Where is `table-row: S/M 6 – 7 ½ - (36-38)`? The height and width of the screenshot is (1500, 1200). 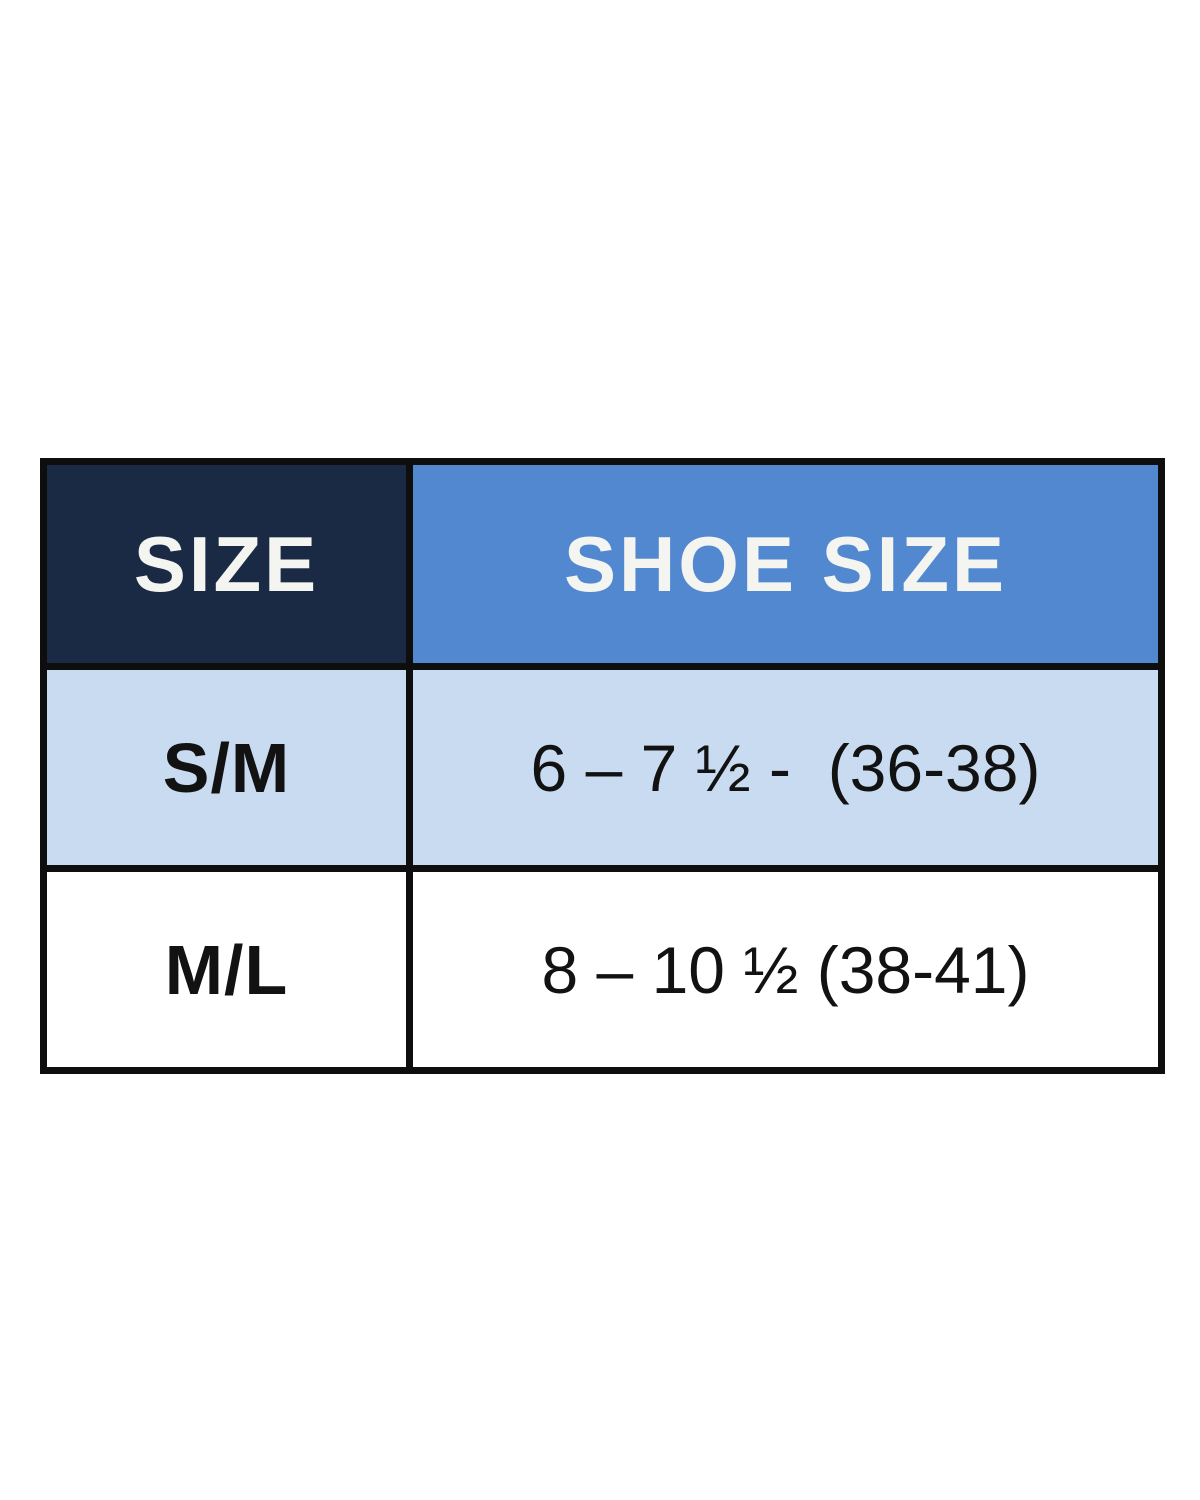 table-row: S/M 6 – 7 ½ - (36-38) is located at coordinates (602, 767).